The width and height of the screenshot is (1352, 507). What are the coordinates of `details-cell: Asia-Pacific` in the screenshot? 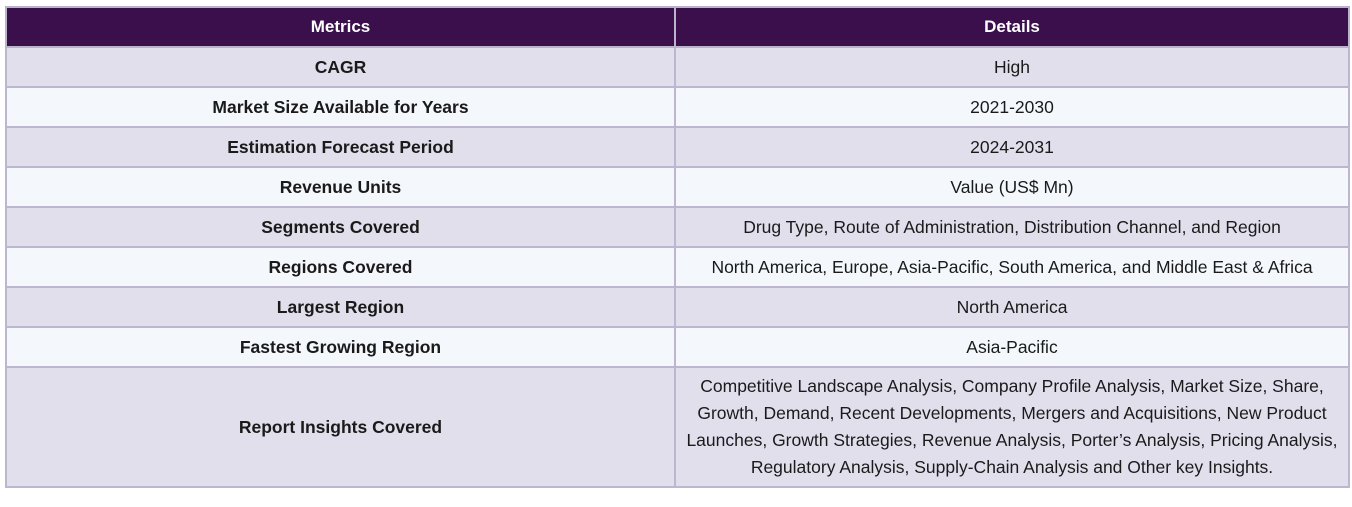 It's located at (1012, 347).